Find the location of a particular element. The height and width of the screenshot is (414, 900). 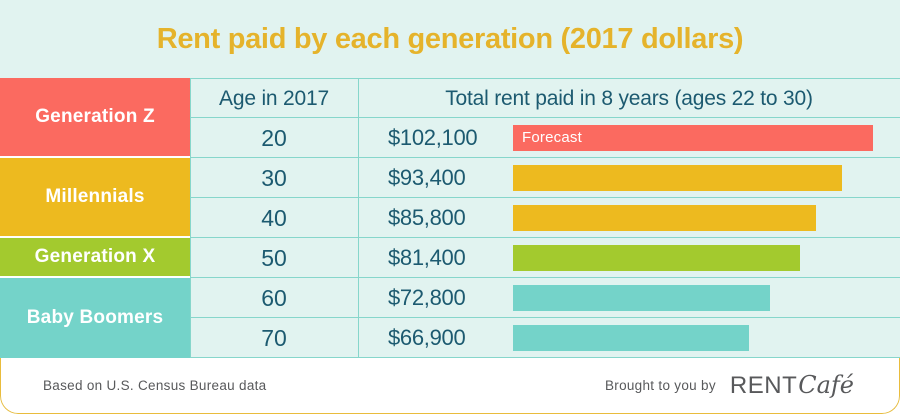

age-cell: 60 is located at coordinates (274, 297).